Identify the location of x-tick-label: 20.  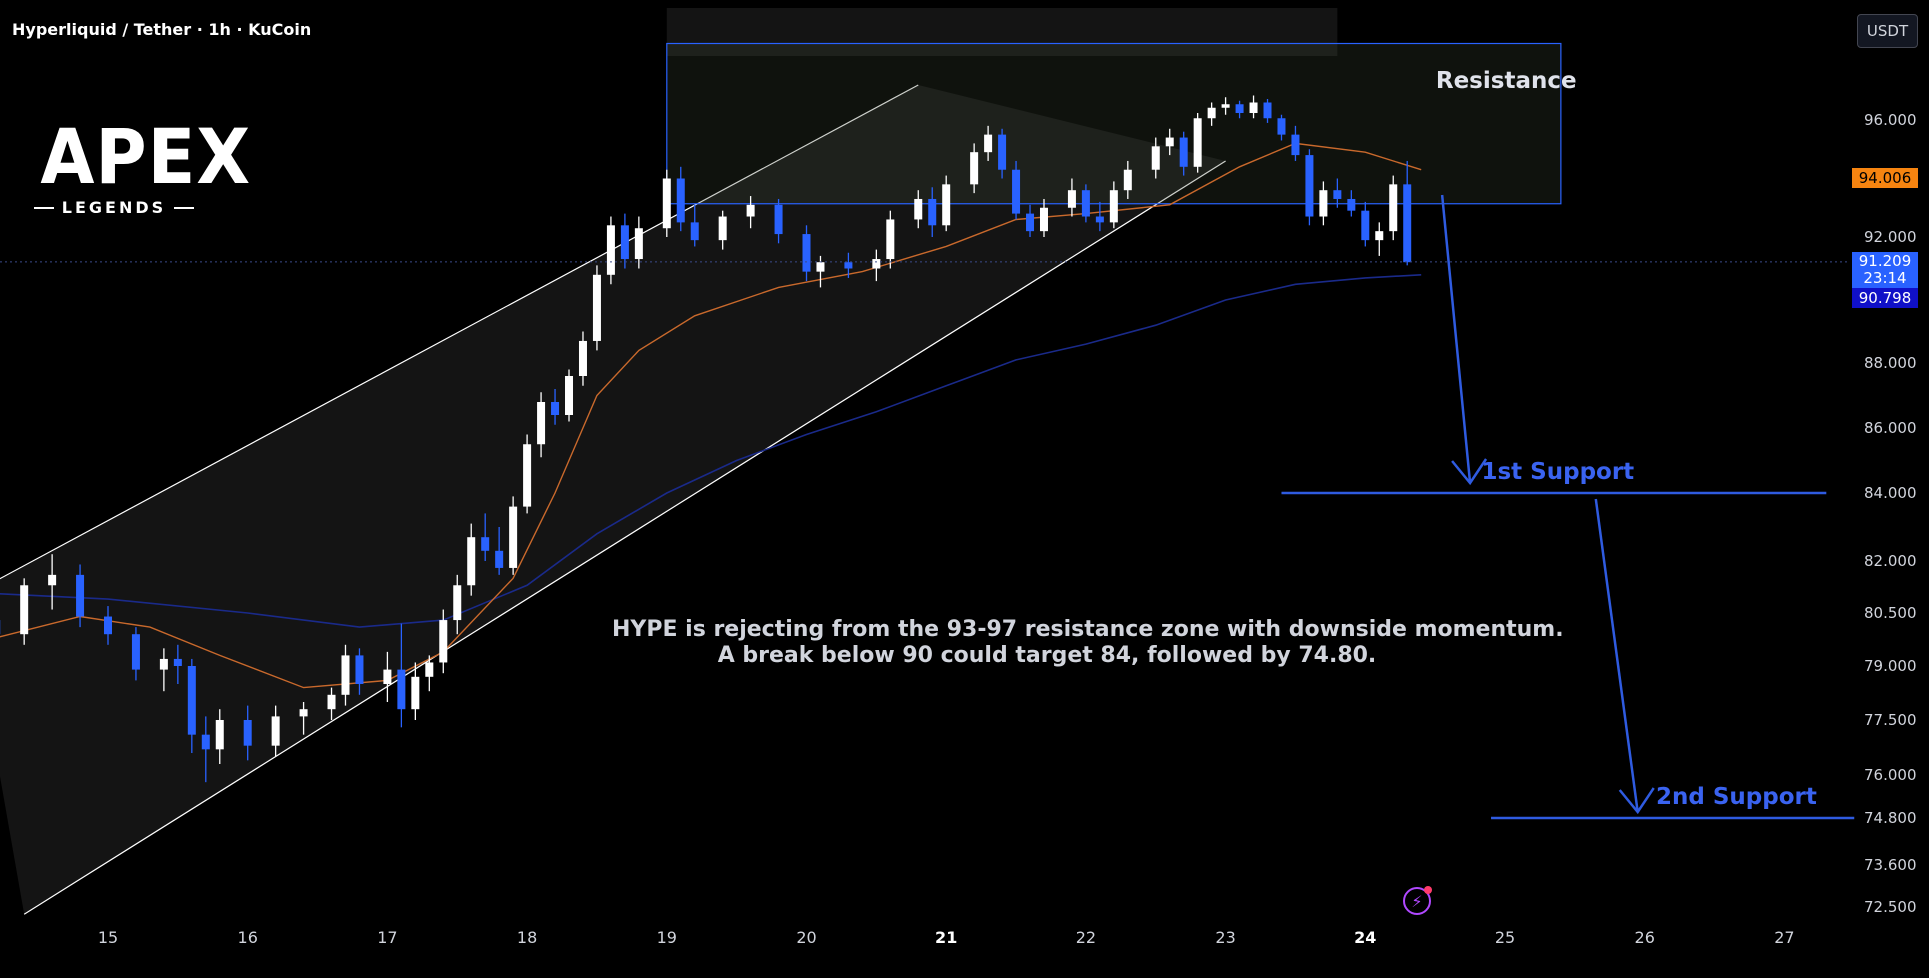
(806, 937).